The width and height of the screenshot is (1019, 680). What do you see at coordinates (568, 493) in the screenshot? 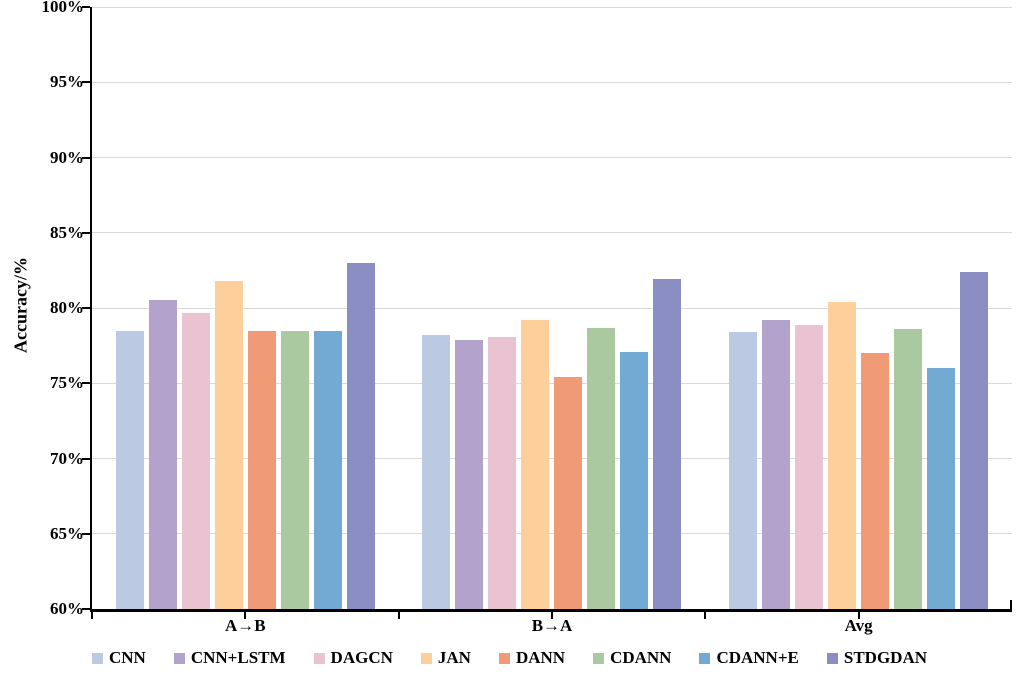
I see `bar-dann-b-a` at bounding box center [568, 493].